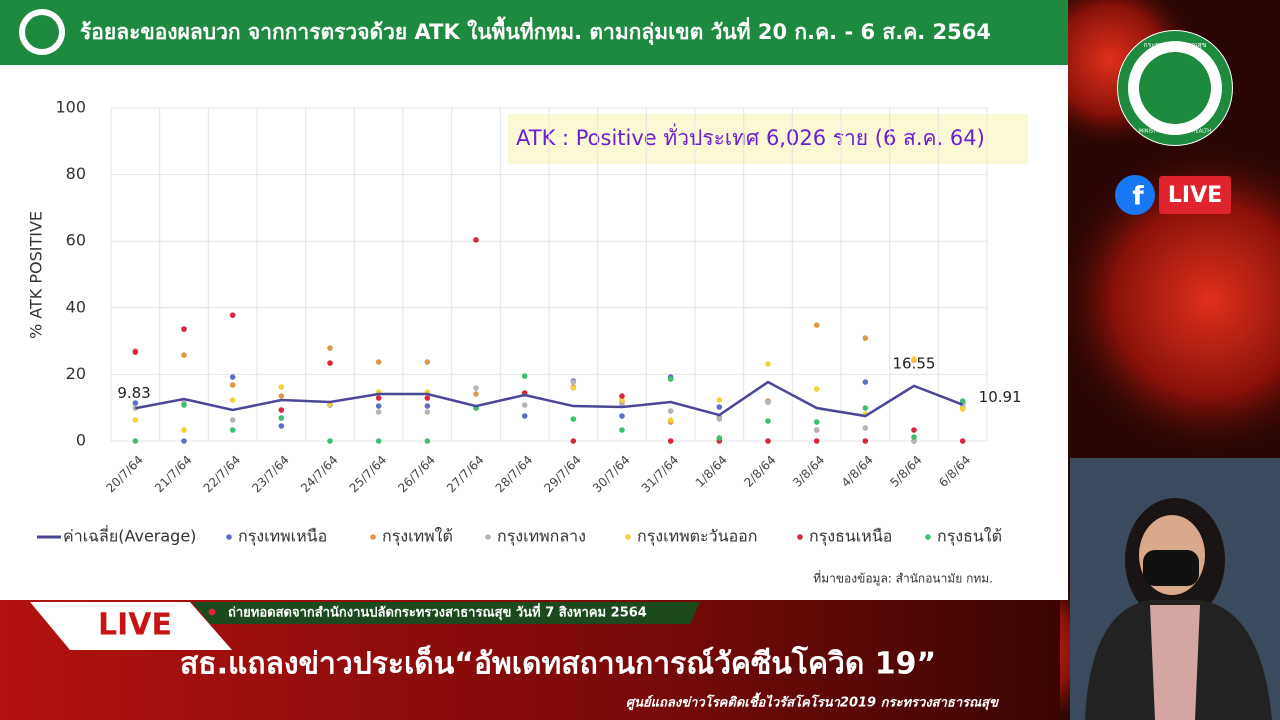 The width and height of the screenshot is (1280, 720). I want to click on source-note: ที่มาของข้อมูล: สำนักอนามัย กทม., so click(903, 578).